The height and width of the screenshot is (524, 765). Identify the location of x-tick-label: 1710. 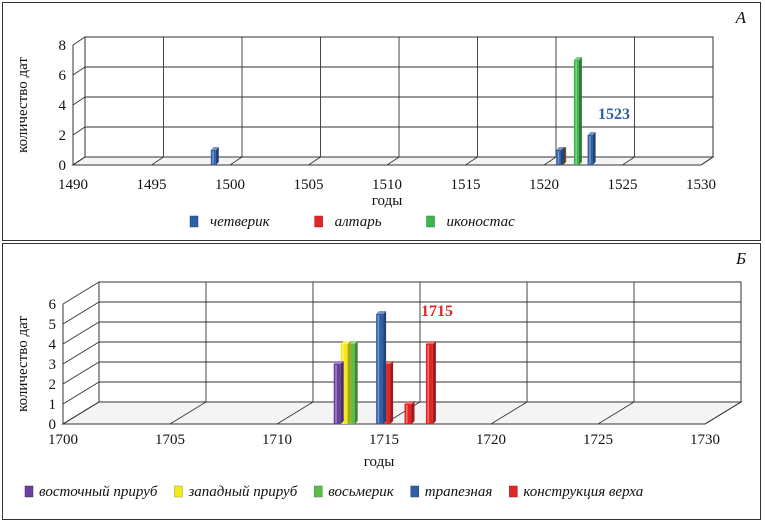
(277, 440).